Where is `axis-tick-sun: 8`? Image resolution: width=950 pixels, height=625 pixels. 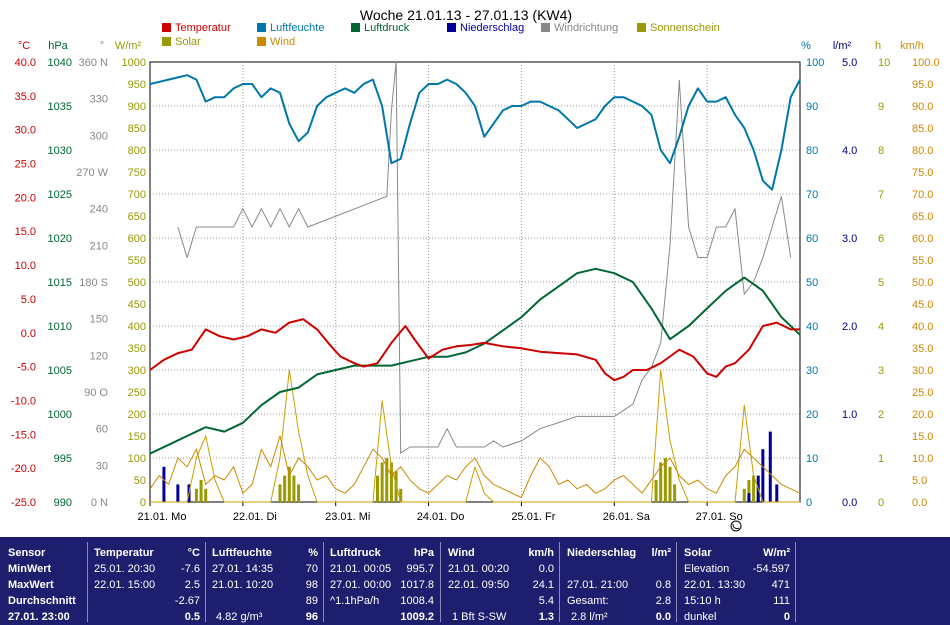 axis-tick-sun: 8 is located at coordinates (881, 151).